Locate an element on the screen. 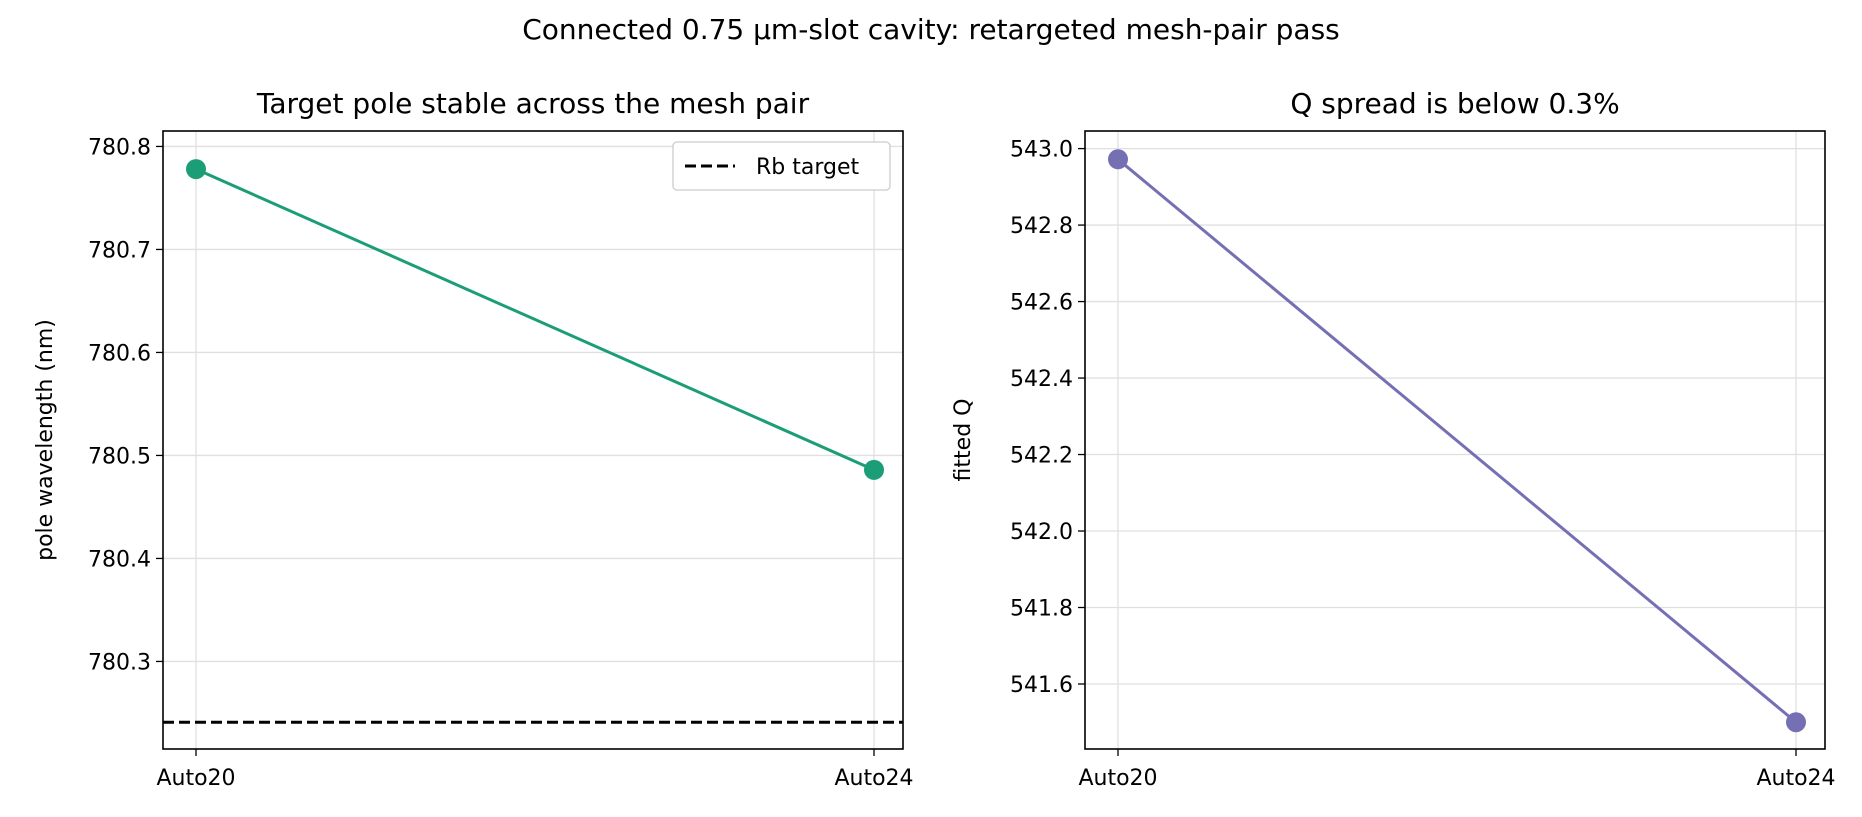 This screenshot has width=1862, height=817. legend: Rb target is located at coordinates (781, 166).